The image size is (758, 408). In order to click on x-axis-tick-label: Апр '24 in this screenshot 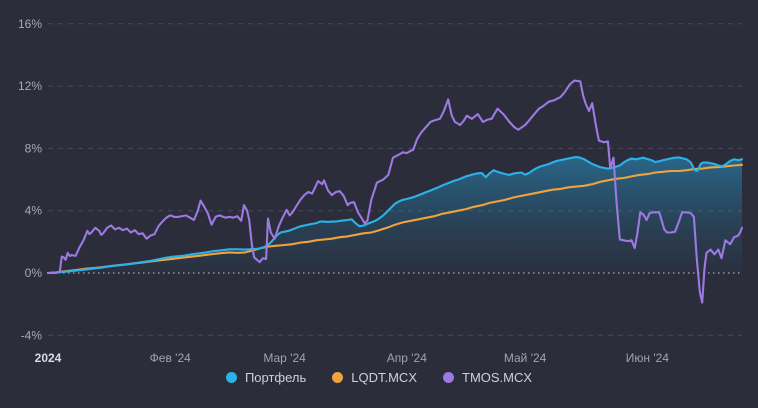, I will do `click(407, 358)`.